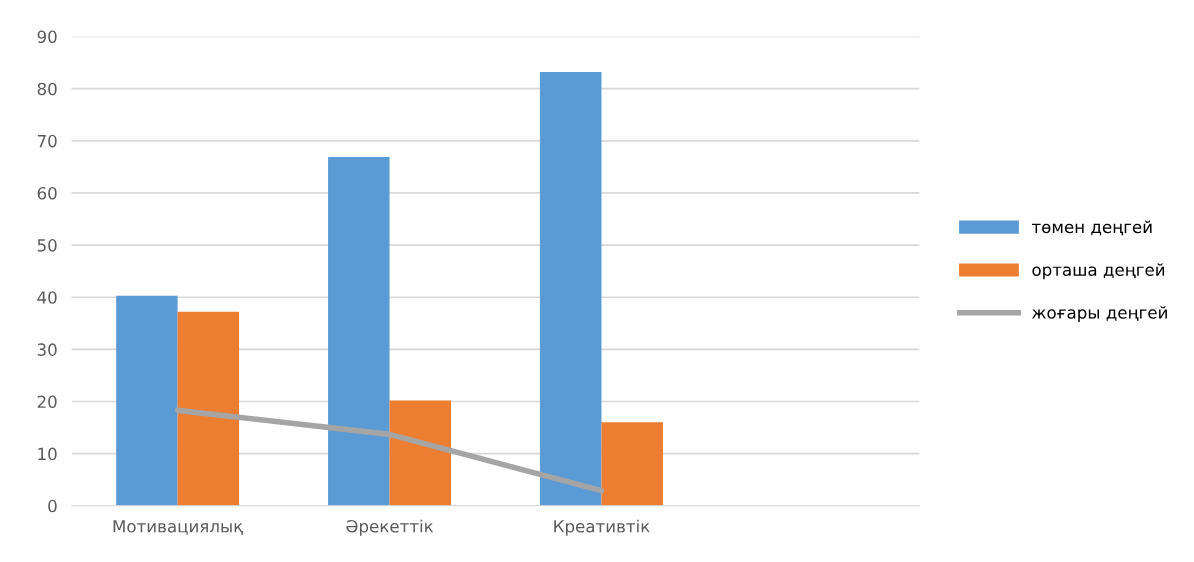 Image resolution: width=1194 pixels, height=562 pixels. Describe the element at coordinates (1098, 271) in the screenshot. I see `legend-label: орташа деңгей` at that location.